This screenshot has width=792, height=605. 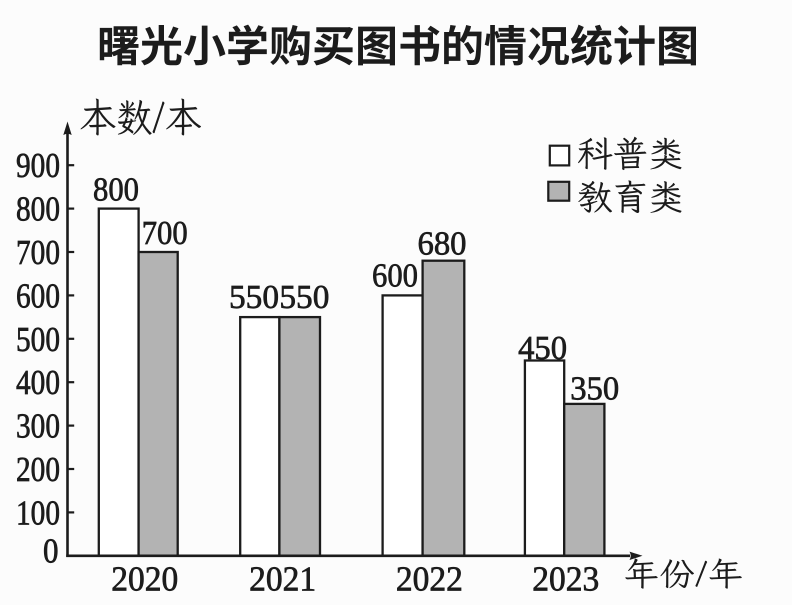 What do you see at coordinates (442, 243) in the screenshot?
I see `svg-text: 680` at bounding box center [442, 243].